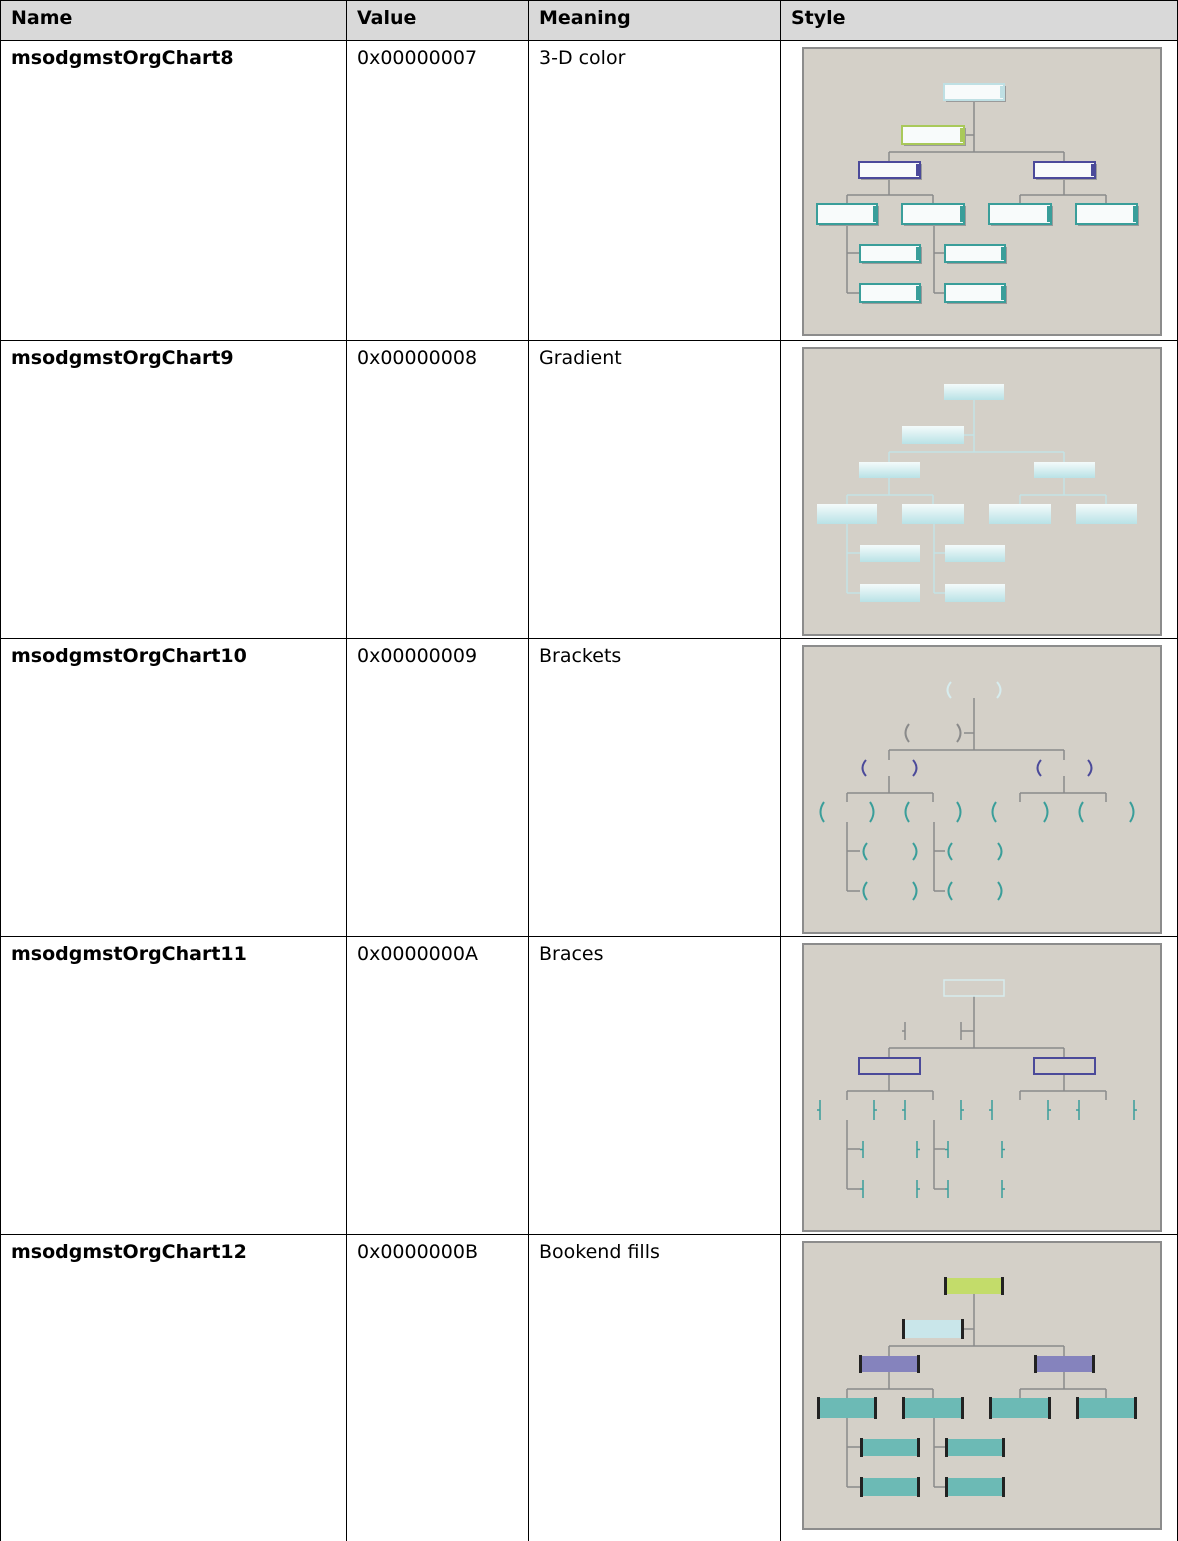 The width and height of the screenshot is (1178, 1541). I want to click on header-cell: Style, so click(979, 20).